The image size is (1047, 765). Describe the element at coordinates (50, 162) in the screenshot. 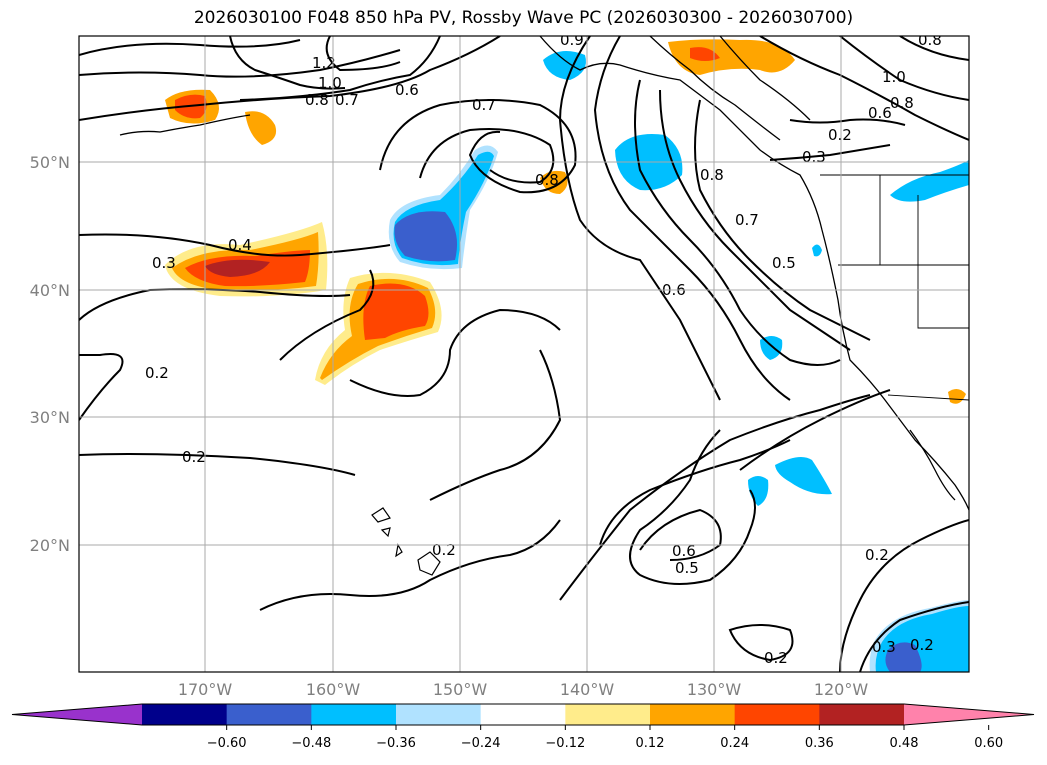

I see `lat-label: 50°N` at that location.